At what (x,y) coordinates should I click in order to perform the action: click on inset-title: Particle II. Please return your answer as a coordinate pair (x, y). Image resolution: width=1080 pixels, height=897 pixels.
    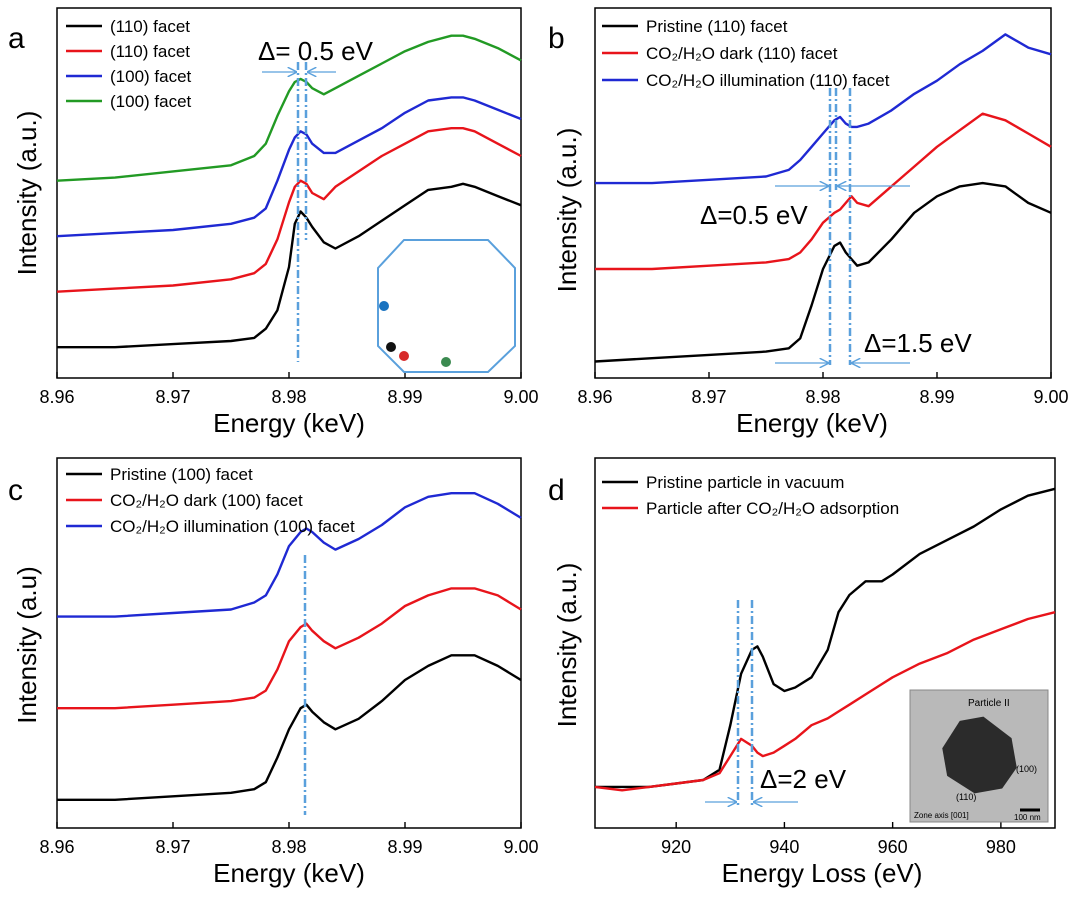
    Looking at the image, I should click on (989, 703).